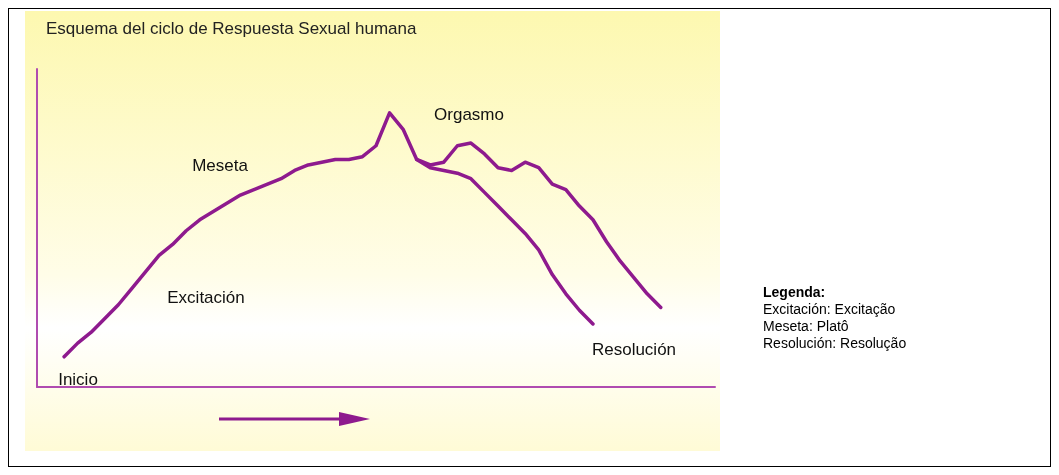  What do you see at coordinates (830, 309) in the screenshot?
I see `text: Excitación: Excitação` at bounding box center [830, 309].